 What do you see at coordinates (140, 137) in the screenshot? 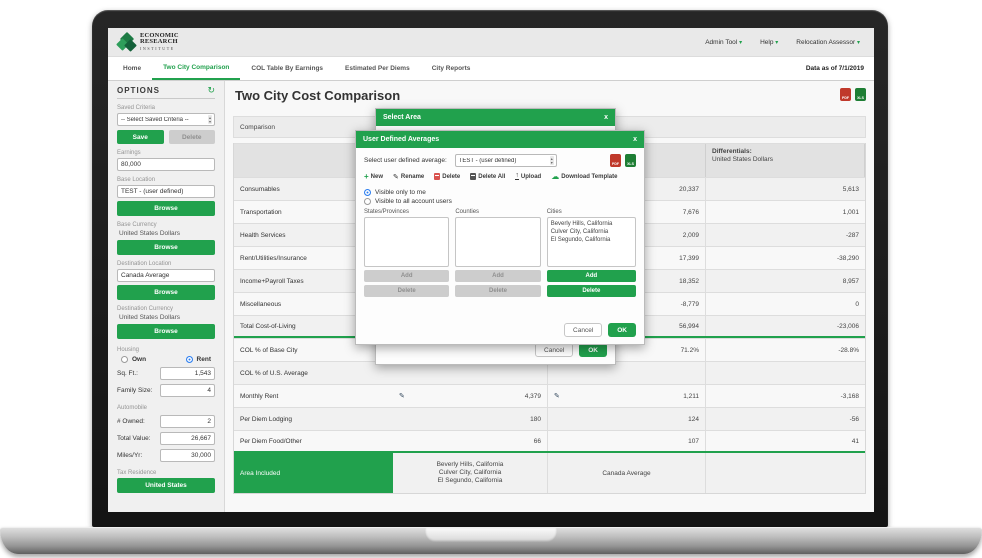
I see `save-button: Save` at bounding box center [140, 137].